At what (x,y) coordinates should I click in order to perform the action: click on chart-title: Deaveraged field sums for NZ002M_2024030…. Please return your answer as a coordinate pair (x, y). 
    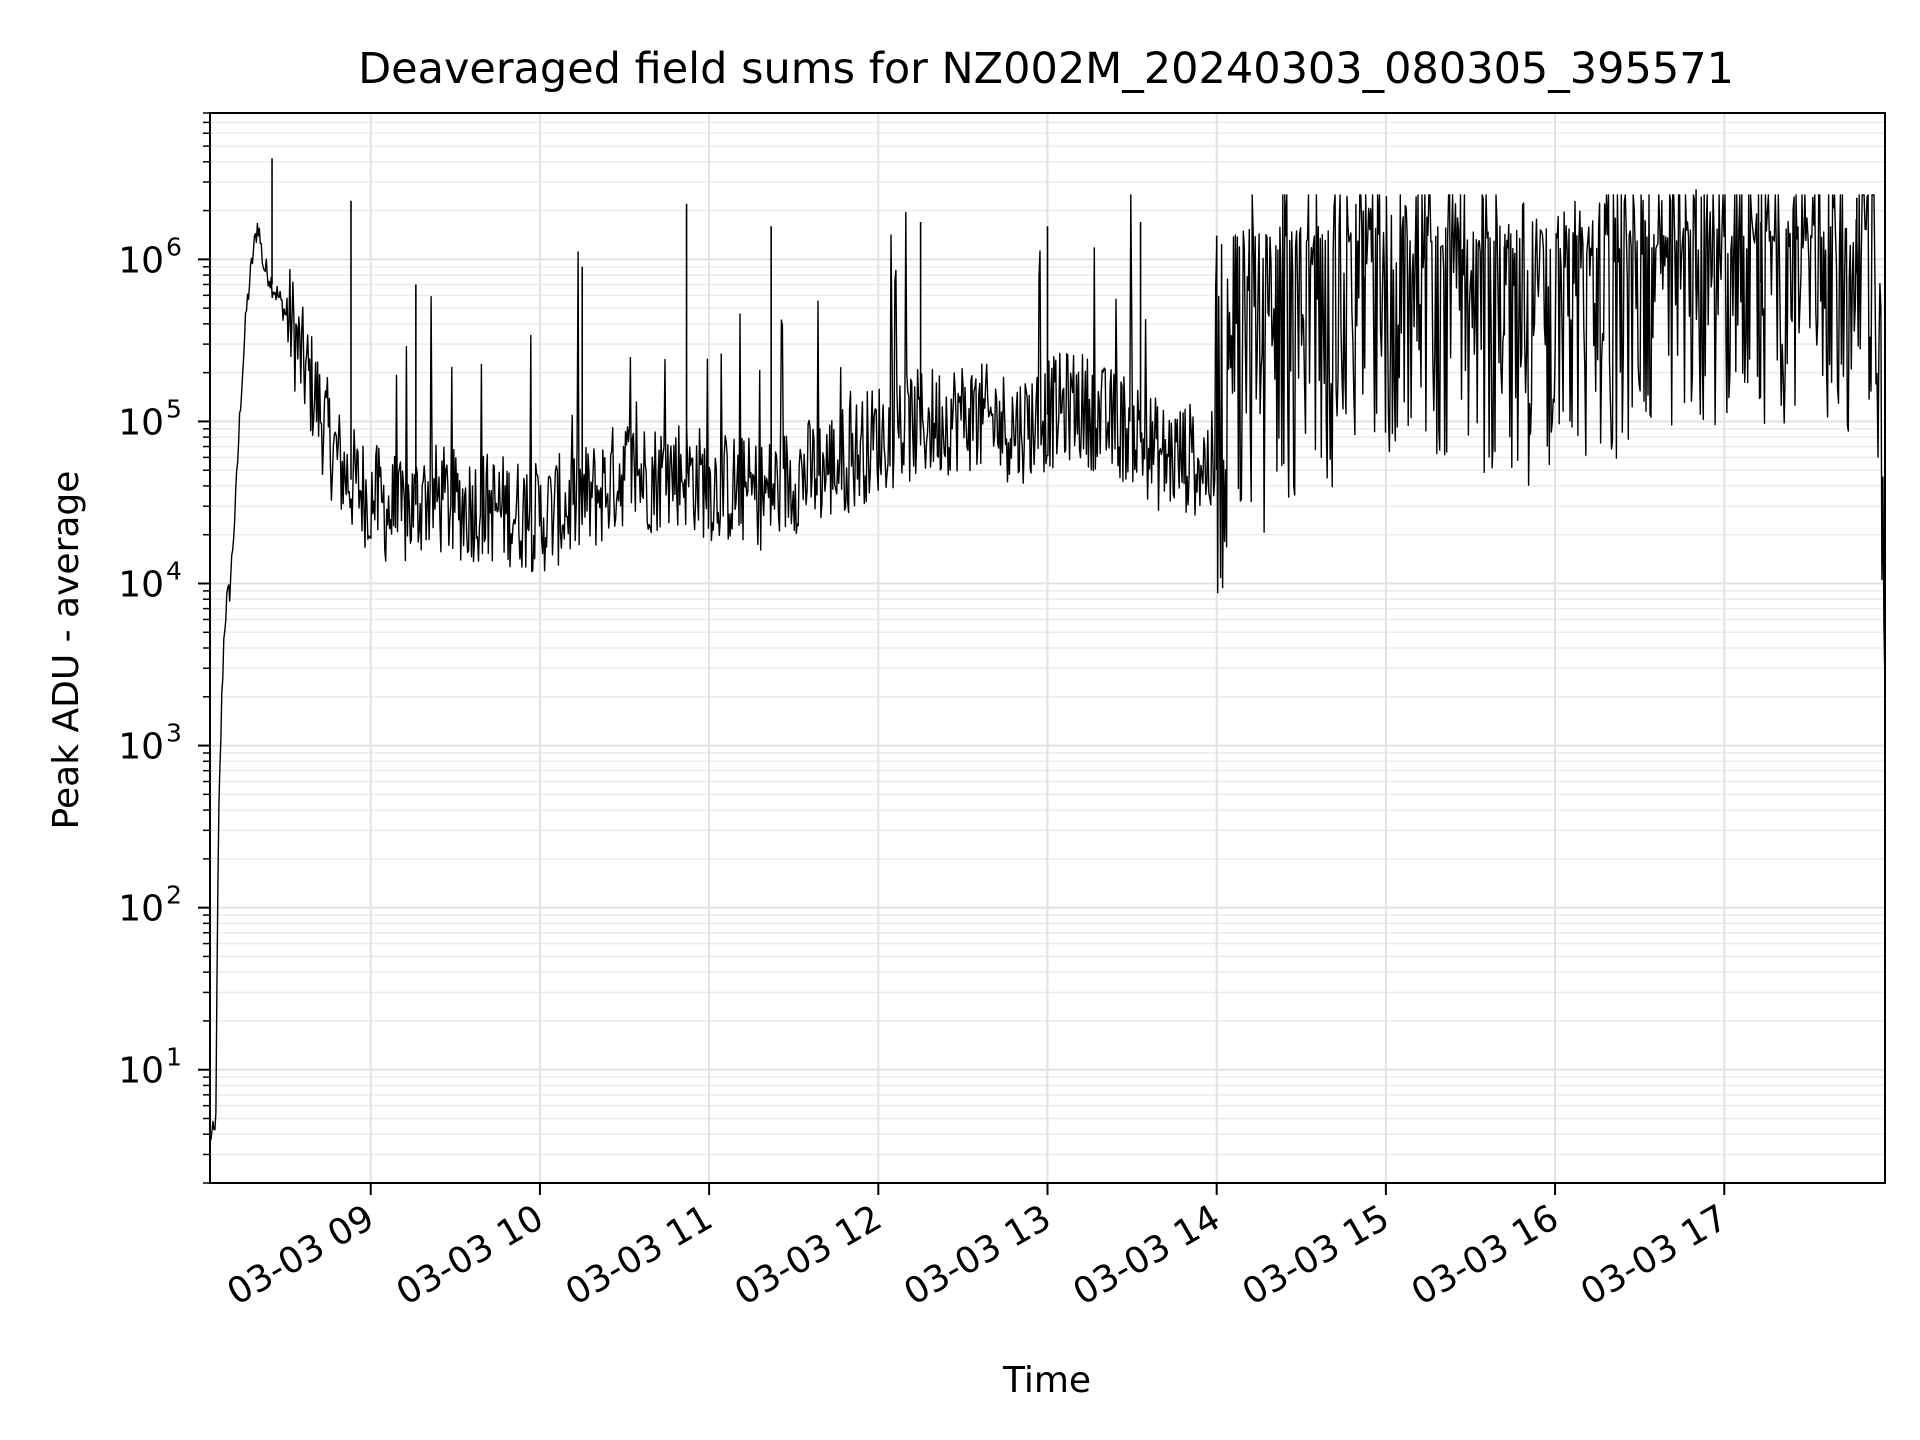
    Looking at the image, I should click on (1046, 69).